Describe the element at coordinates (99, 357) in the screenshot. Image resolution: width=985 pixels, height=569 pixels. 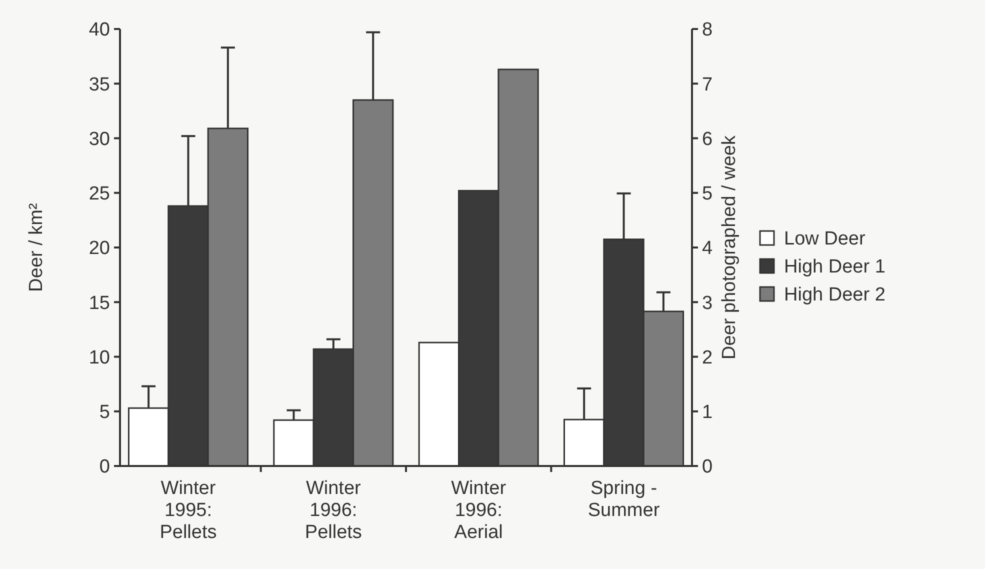
I see `y-tick-label: 10` at that location.